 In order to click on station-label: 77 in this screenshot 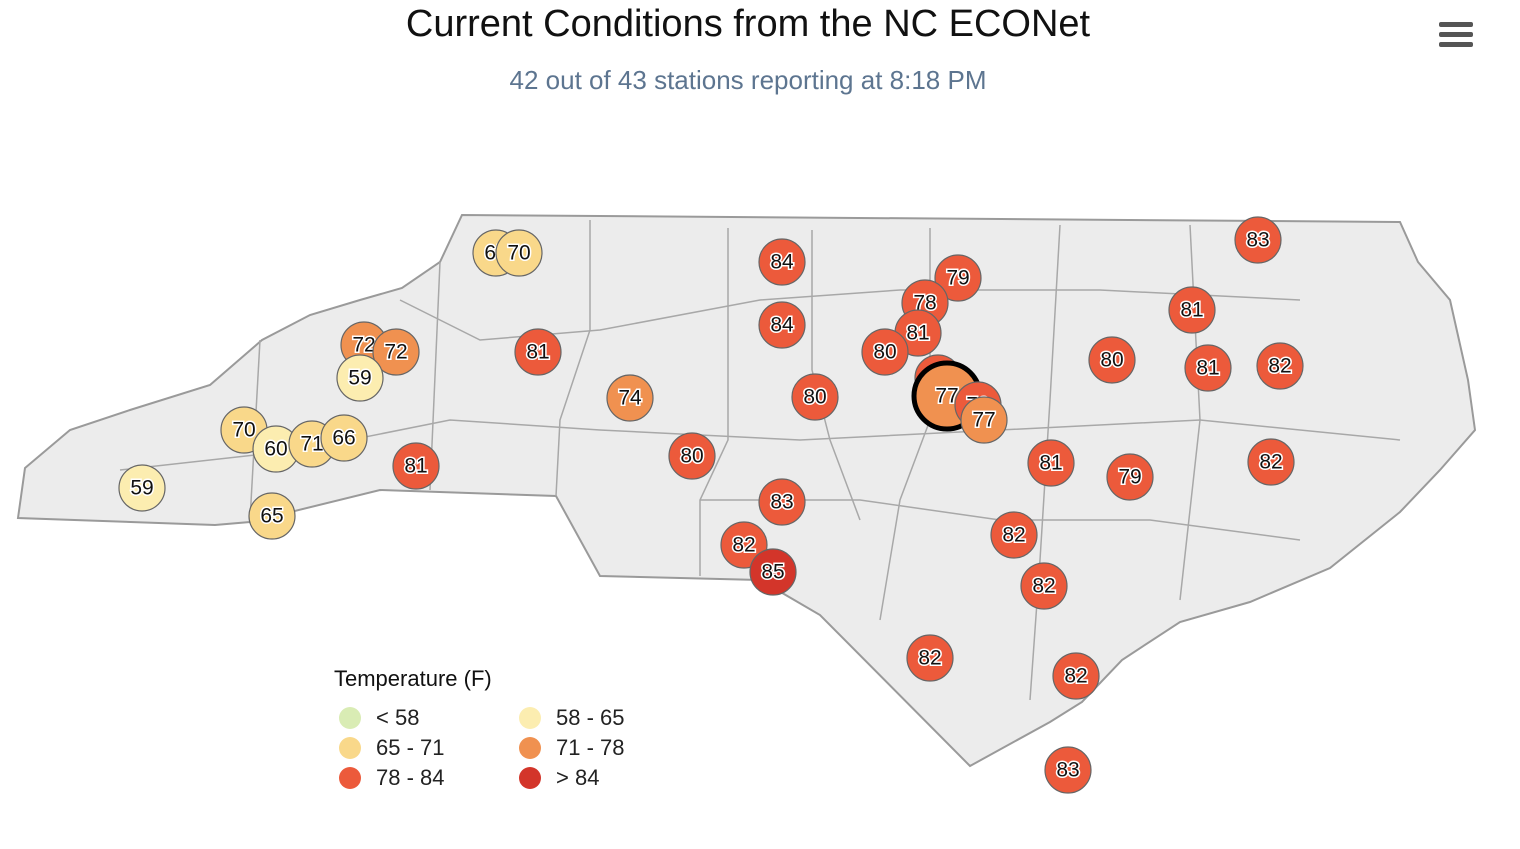, I will do `click(983, 420)`.